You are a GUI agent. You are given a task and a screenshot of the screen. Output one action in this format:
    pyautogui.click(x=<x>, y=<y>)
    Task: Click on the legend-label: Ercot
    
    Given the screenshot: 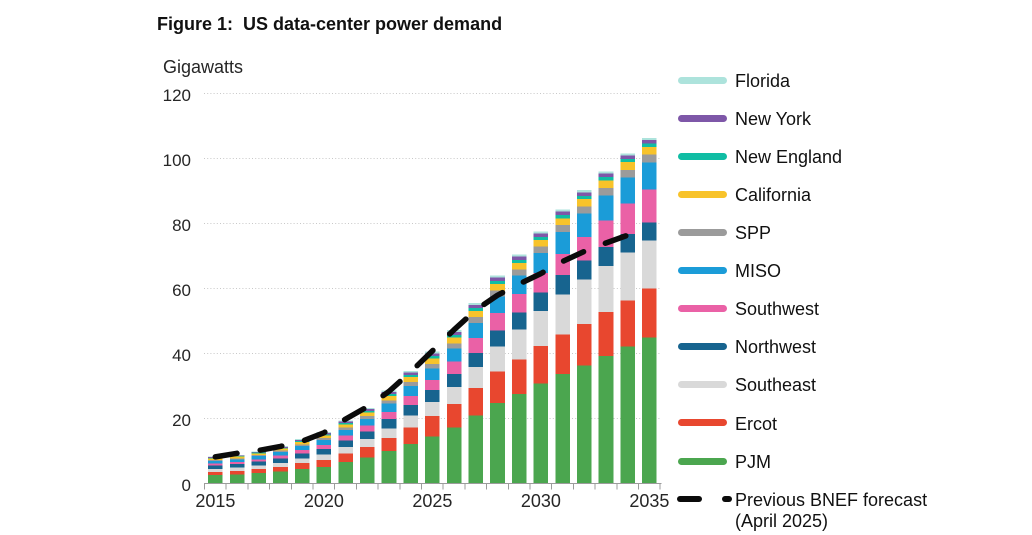 What is the action you would take?
    pyautogui.click(x=756, y=423)
    